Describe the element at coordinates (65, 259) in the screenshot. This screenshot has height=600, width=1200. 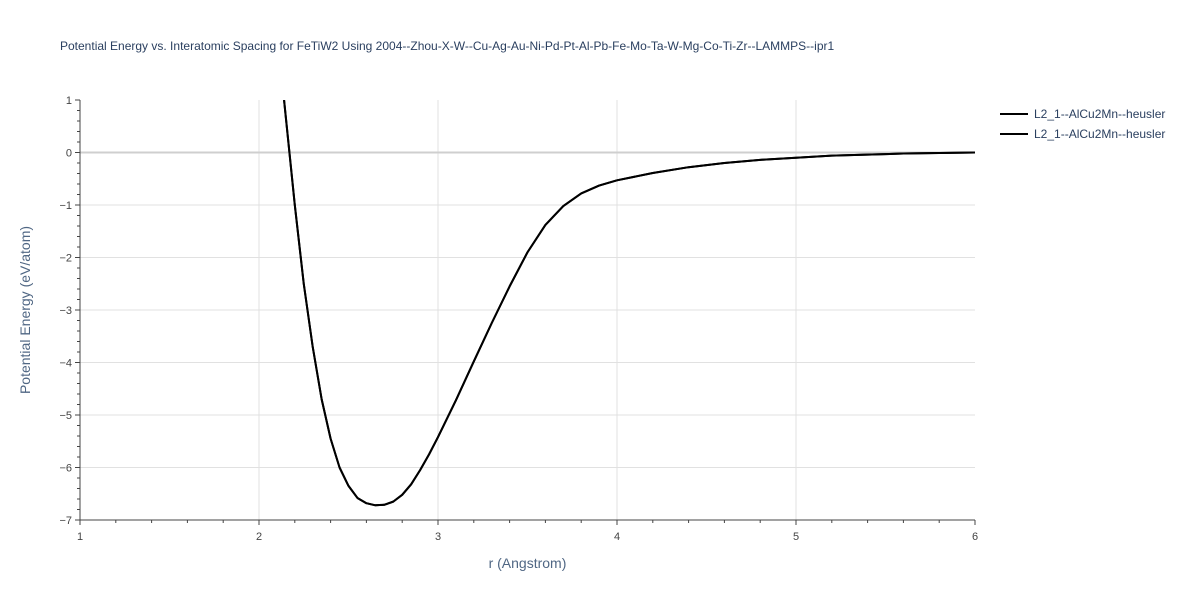
I see `y-tick-label: −2` at that location.